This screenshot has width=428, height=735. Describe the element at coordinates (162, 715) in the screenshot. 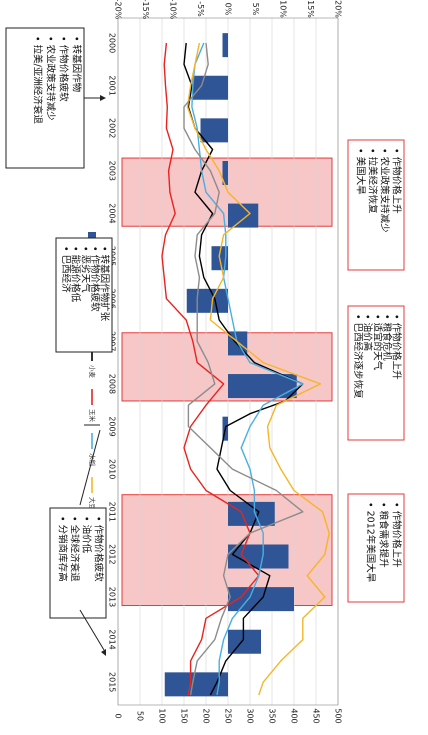

I see `left-axis-tick-label: 100` at that location.